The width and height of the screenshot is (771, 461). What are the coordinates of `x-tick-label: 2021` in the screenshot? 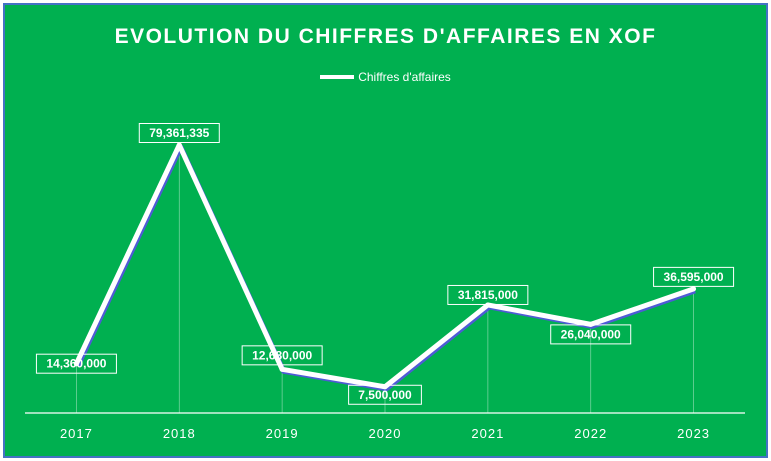 It's located at (487, 433).